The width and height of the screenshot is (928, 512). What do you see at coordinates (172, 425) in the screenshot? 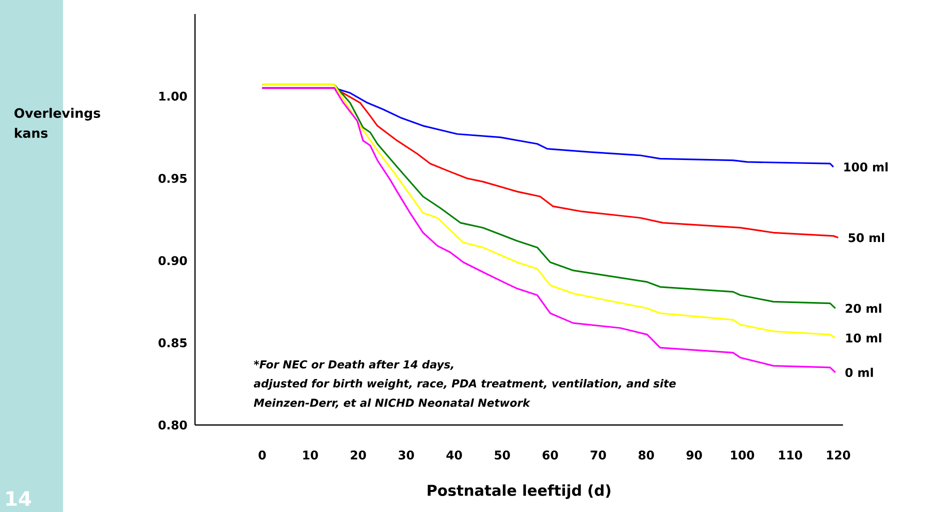
I see `y-tick-label: 0.80` at bounding box center [172, 425].